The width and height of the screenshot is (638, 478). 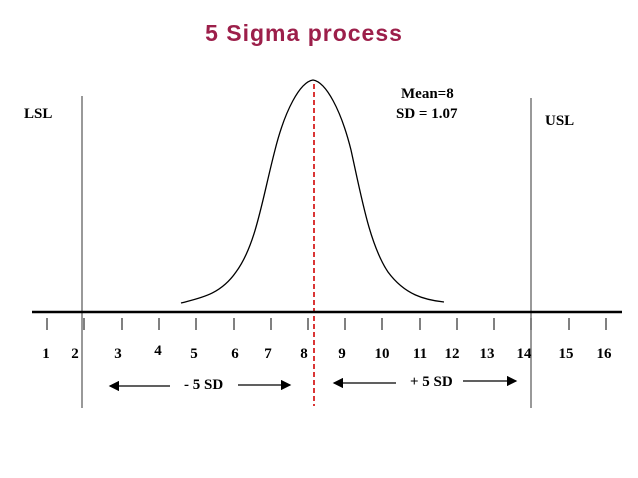 What do you see at coordinates (327, 352) in the screenshot?
I see `axis-tick-labels: 1 2 3 4 5 6 7 8 9 10 11 12 13 14 15 16` at bounding box center [327, 352].